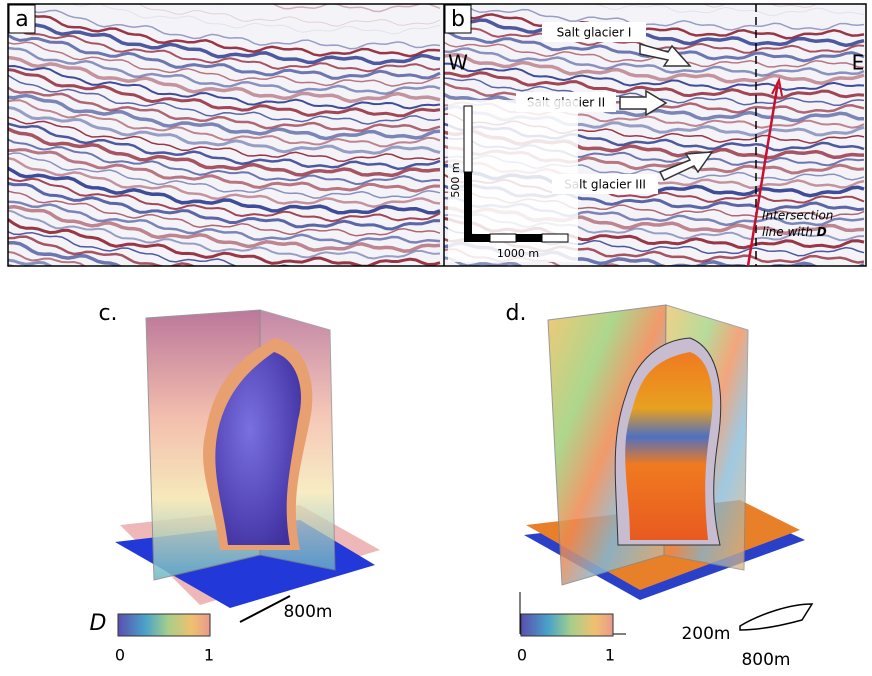  What do you see at coordinates (458, 63) in the screenshot?
I see `direction-label: W` at bounding box center [458, 63].